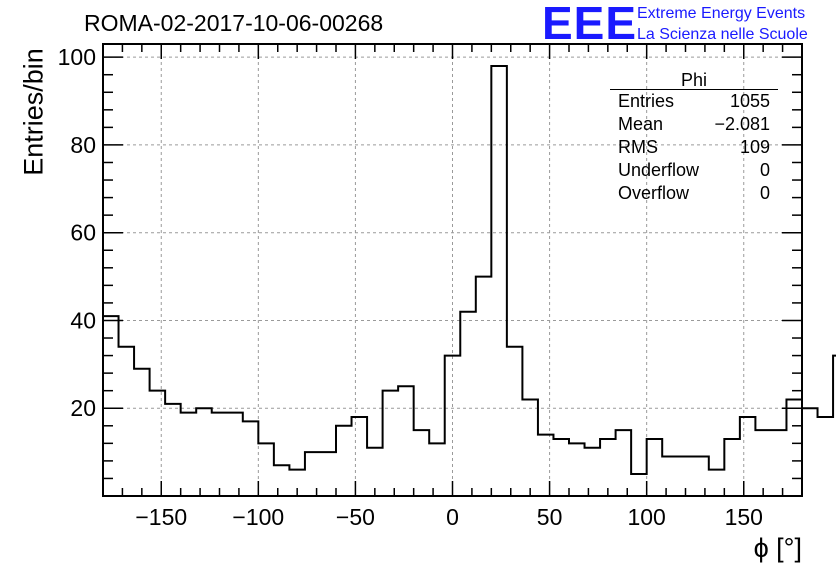  I want to click on y-tick-label: 20, so click(83, 408).